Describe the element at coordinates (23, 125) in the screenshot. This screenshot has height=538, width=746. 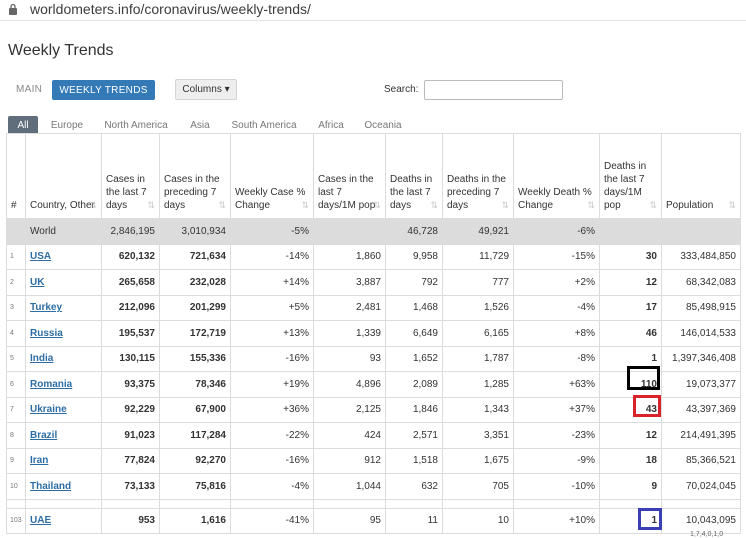
I see `region-tab-all: All` at that location.